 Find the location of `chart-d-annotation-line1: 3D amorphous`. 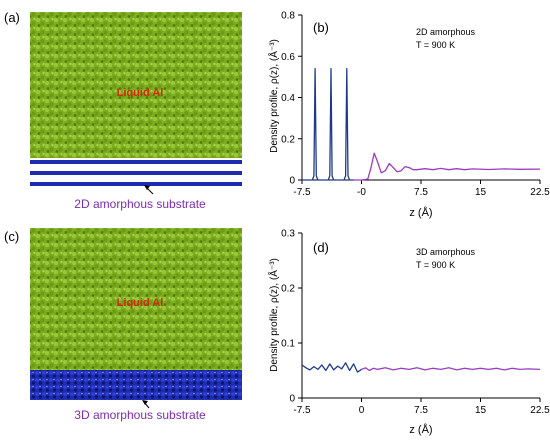

chart-d-annotation-line1: 3D amorphous is located at coordinates (446, 252).